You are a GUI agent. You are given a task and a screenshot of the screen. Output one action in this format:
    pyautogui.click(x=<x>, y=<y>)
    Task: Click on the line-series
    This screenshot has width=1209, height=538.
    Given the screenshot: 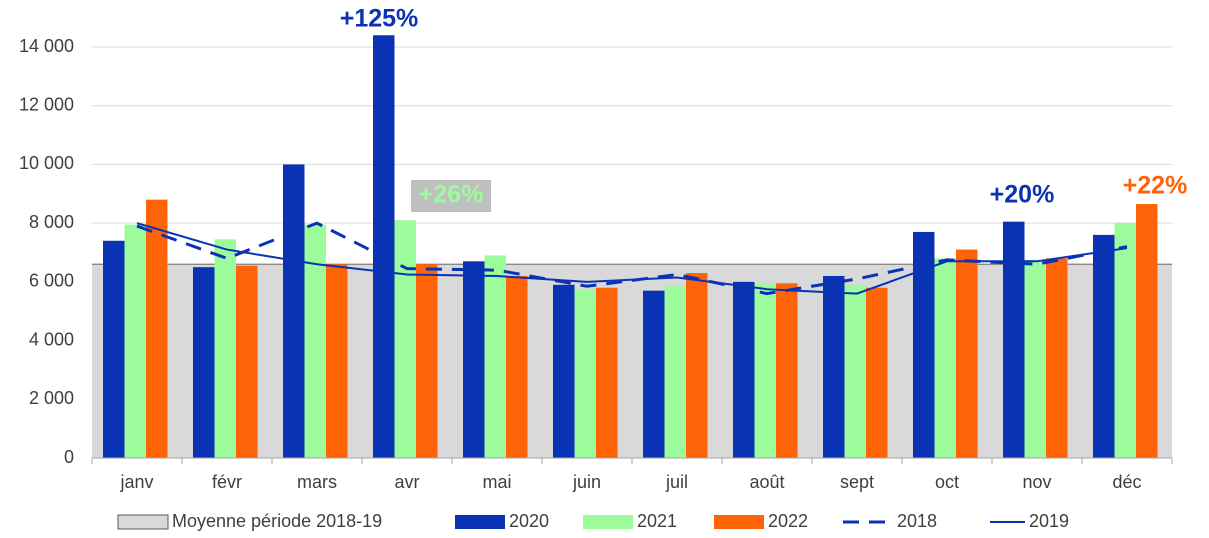 What is the action you would take?
    pyautogui.click(x=632, y=258)
    